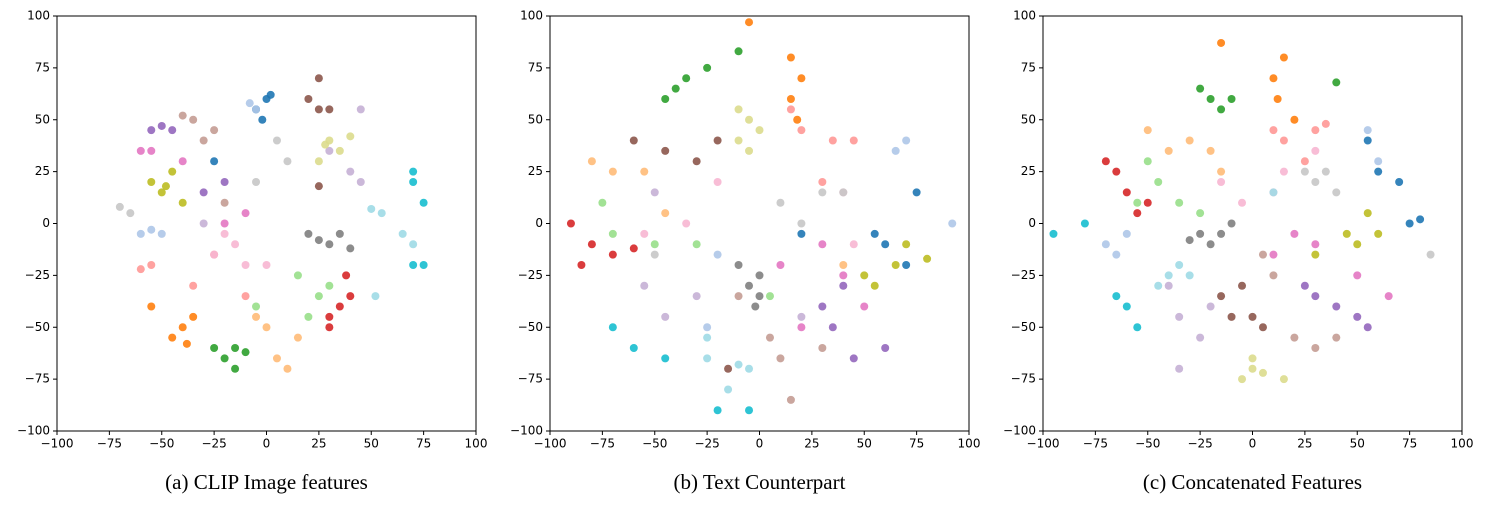  Describe the element at coordinates (1252, 482) in the screenshot. I see `caption: (c) Concatenated Features` at that location.